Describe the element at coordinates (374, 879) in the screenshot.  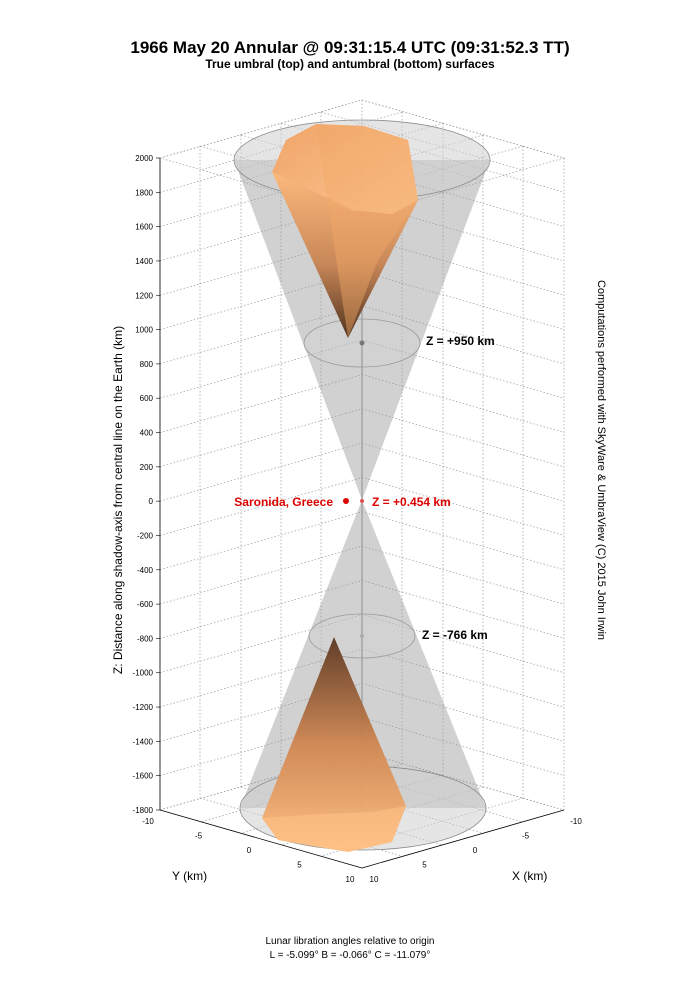
I see `x-tick-label: 10` at that location.